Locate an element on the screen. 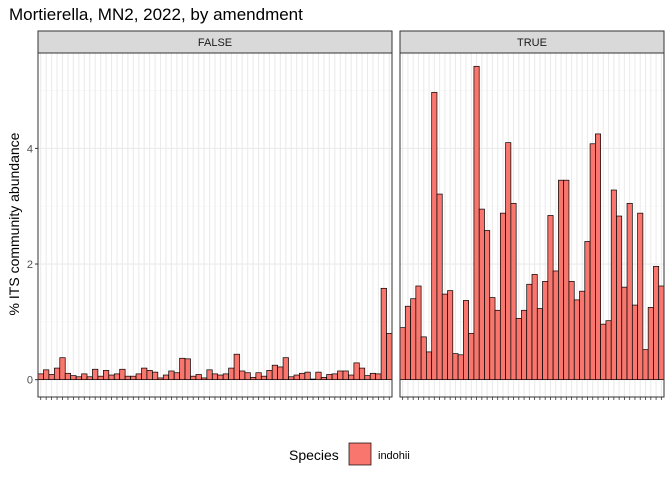  legend: Species indohii is located at coordinates (349, 454).